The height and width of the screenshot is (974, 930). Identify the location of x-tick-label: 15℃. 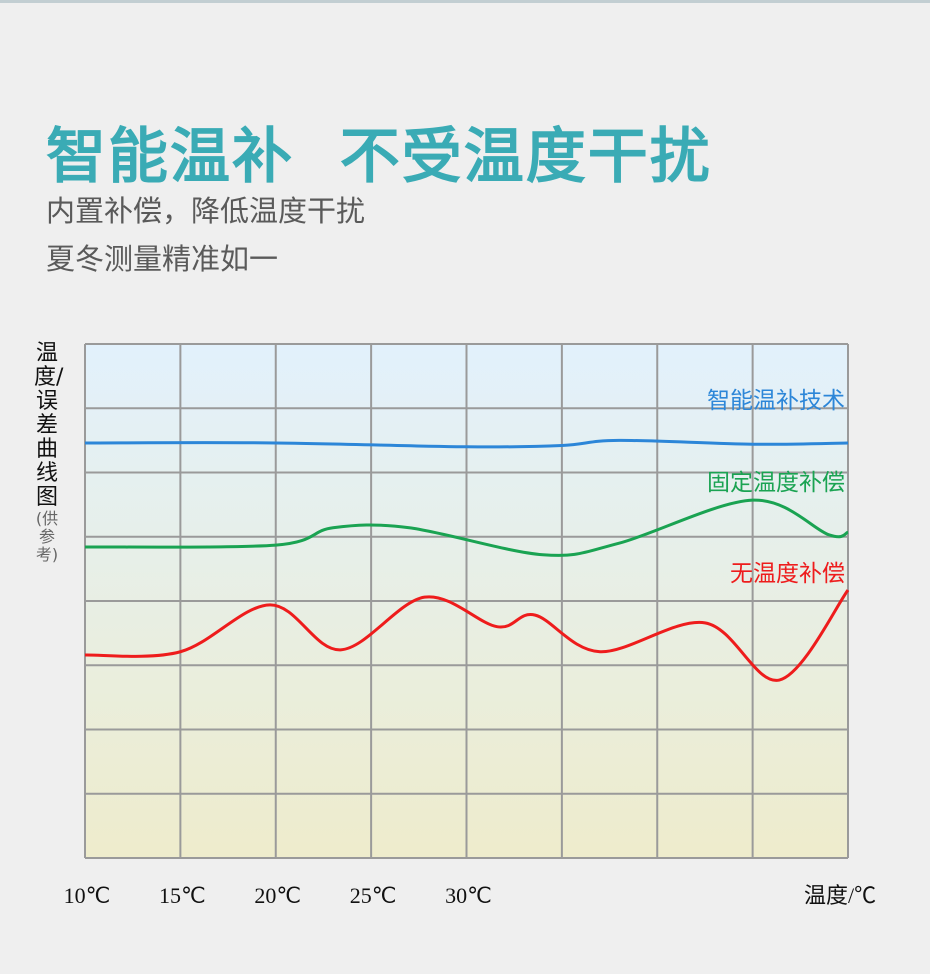
(182, 895).